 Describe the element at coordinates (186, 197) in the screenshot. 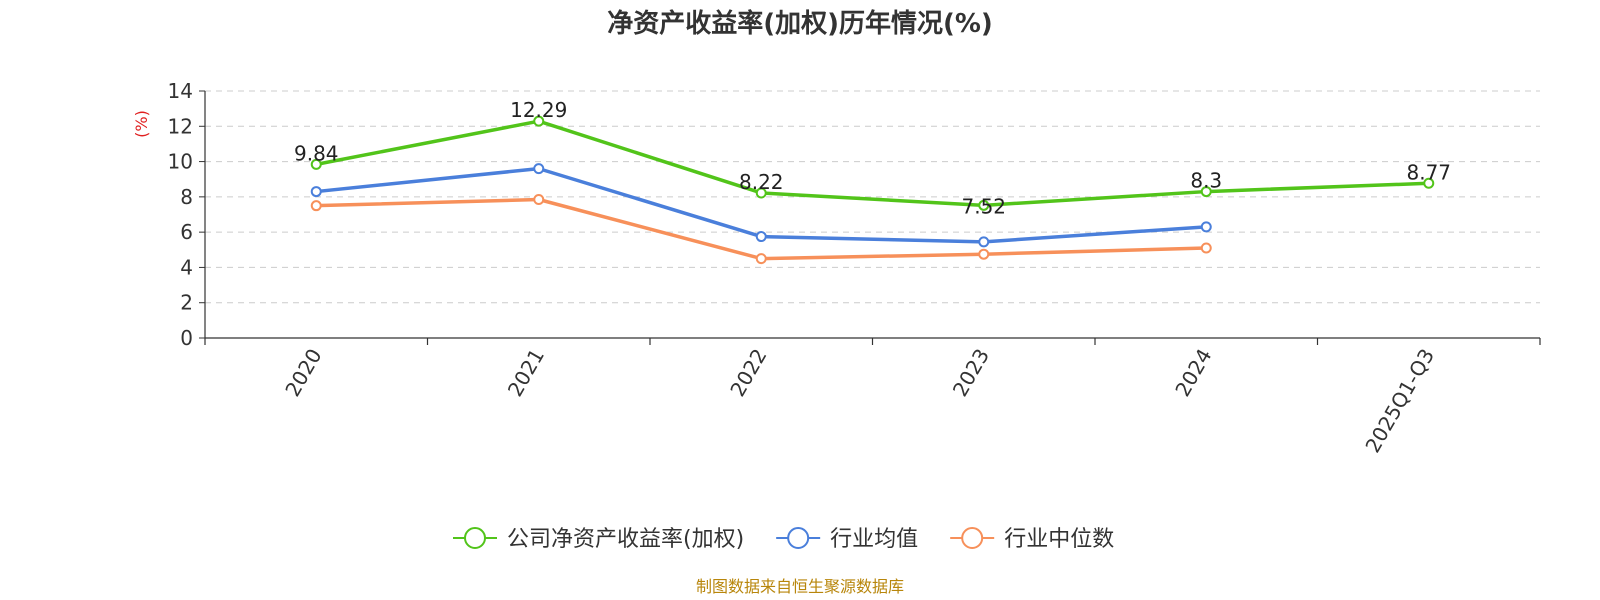

I see `y-tick-label: 8` at that location.